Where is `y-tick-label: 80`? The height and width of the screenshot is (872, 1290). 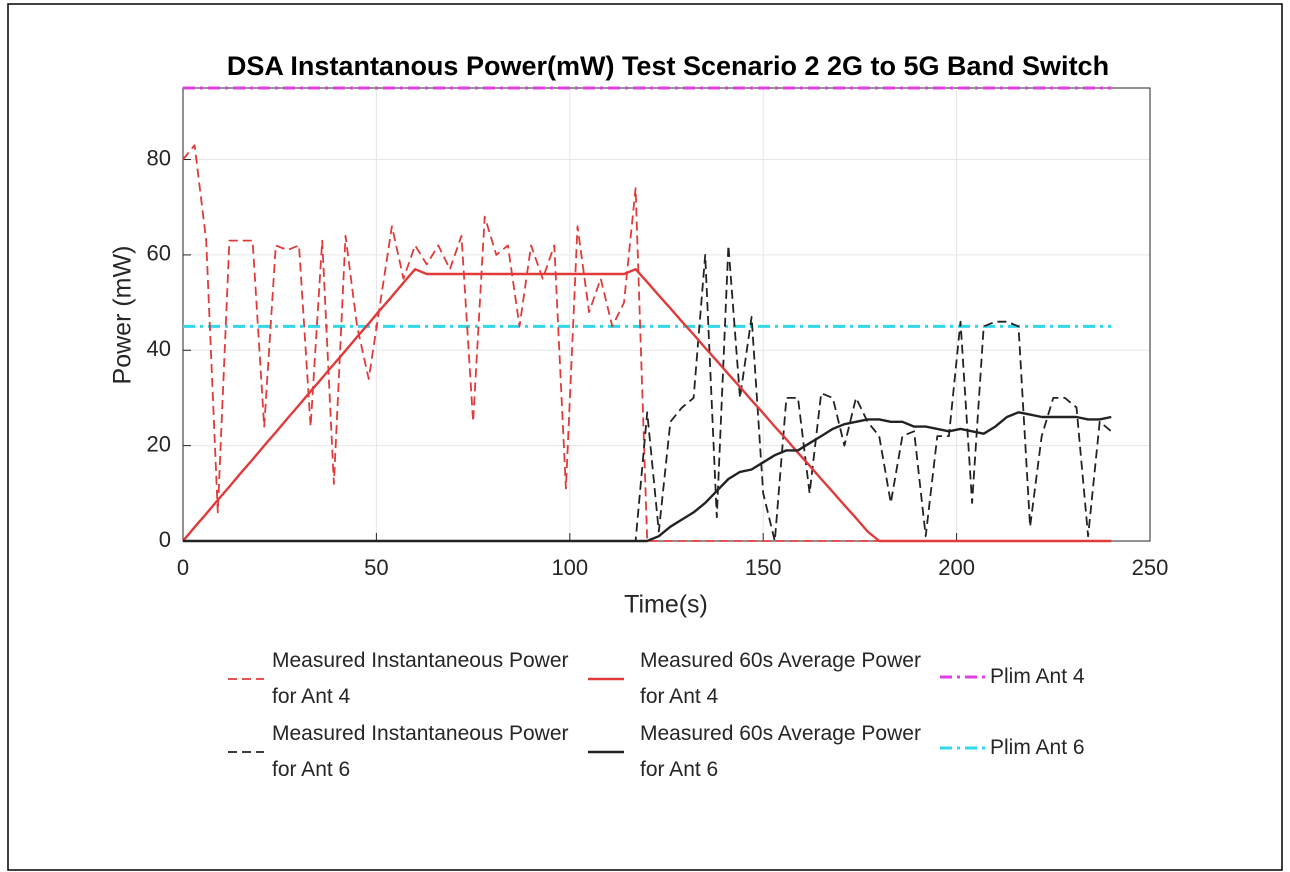
y-tick-label: 80 is located at coordinates (159, 157).